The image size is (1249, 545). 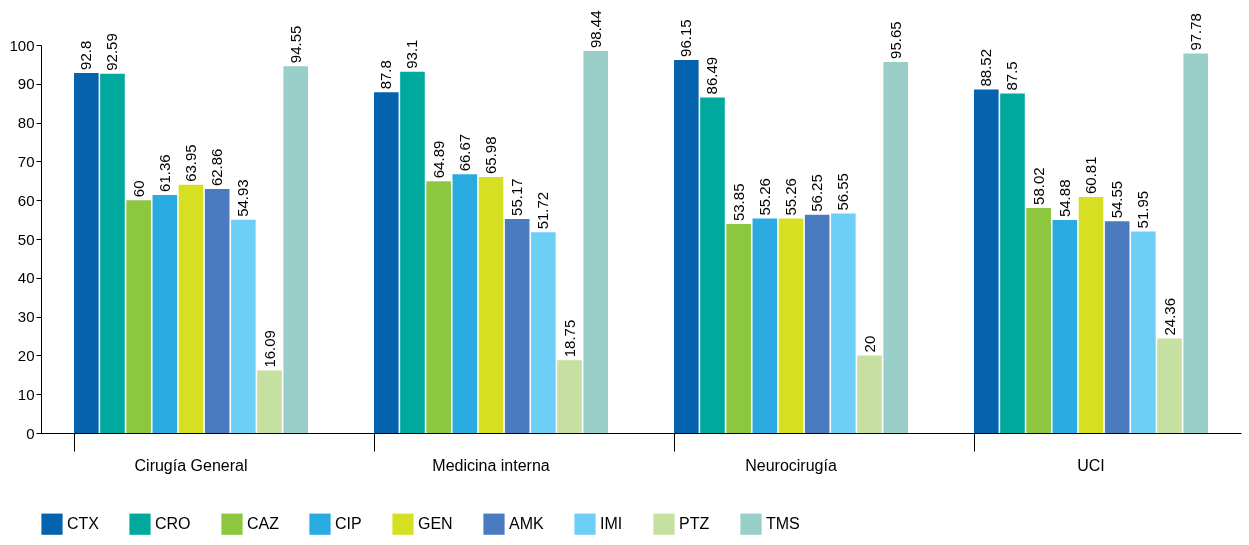 What do you see at coordinates (22, 45) in the screenshot?
I see `y-tick-label: 100` at bounding box center [22, 45].